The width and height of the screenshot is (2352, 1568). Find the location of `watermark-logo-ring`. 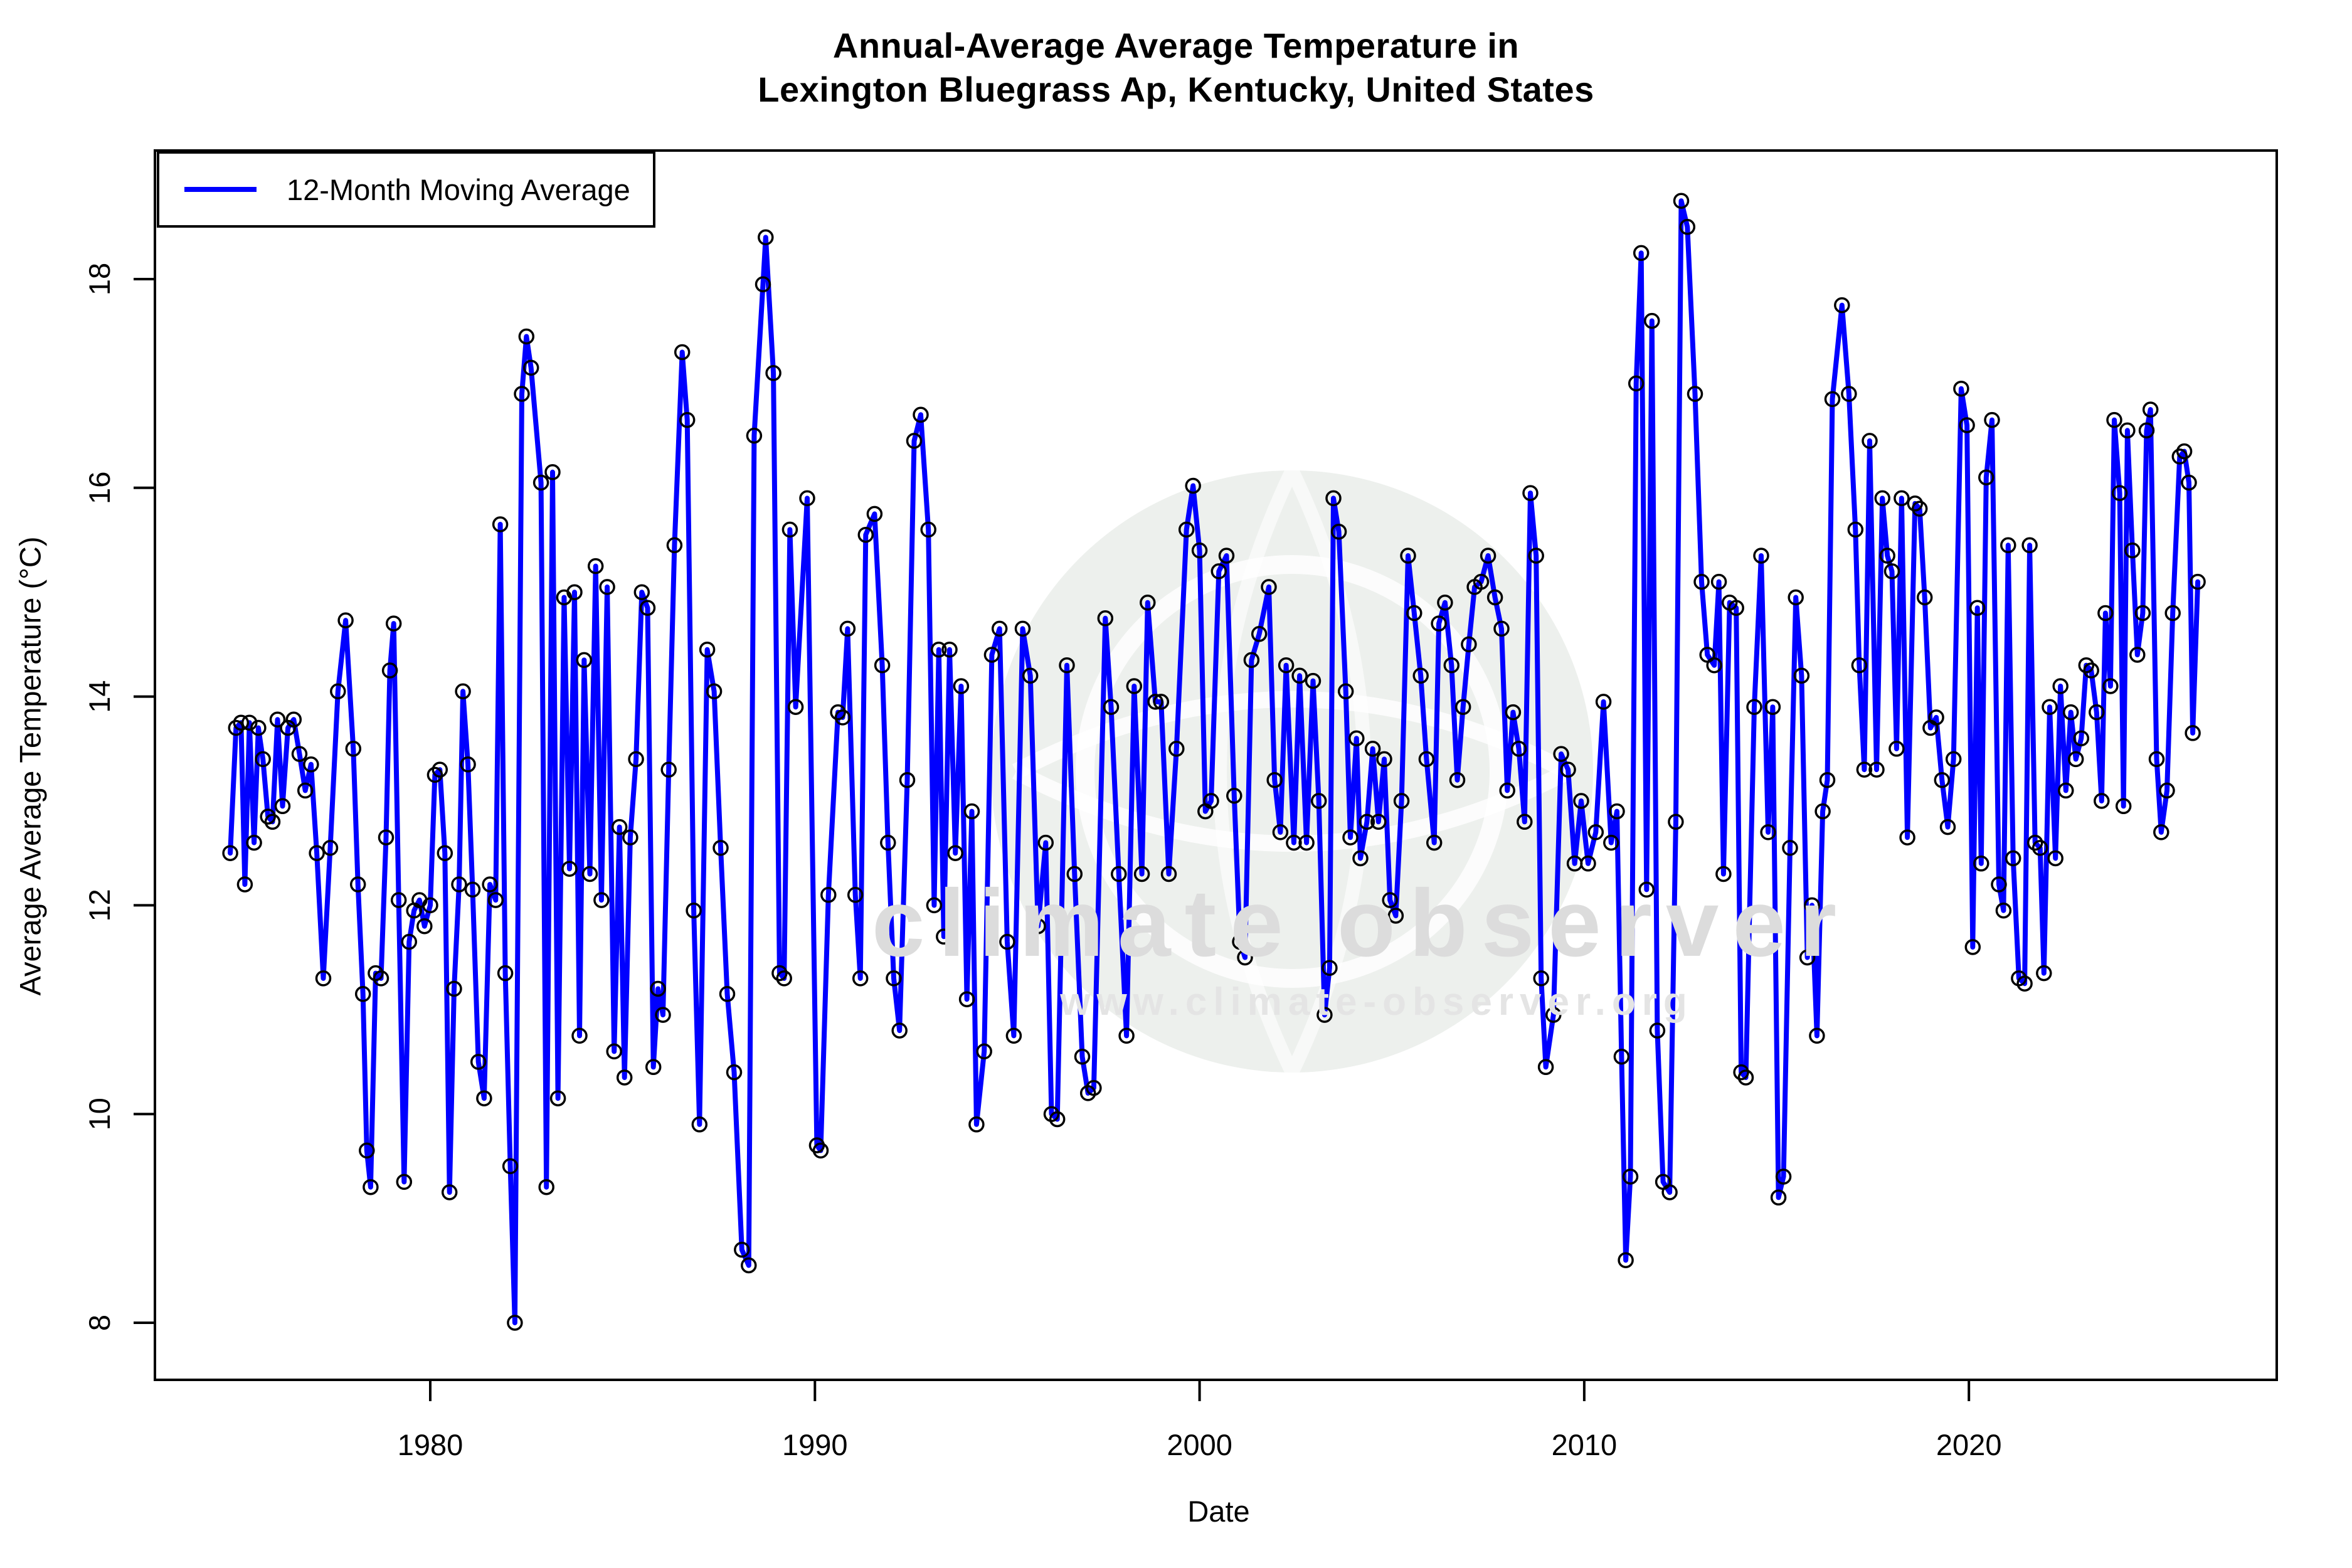

watermark-logo-ring is located at coordinates (1292, 771).